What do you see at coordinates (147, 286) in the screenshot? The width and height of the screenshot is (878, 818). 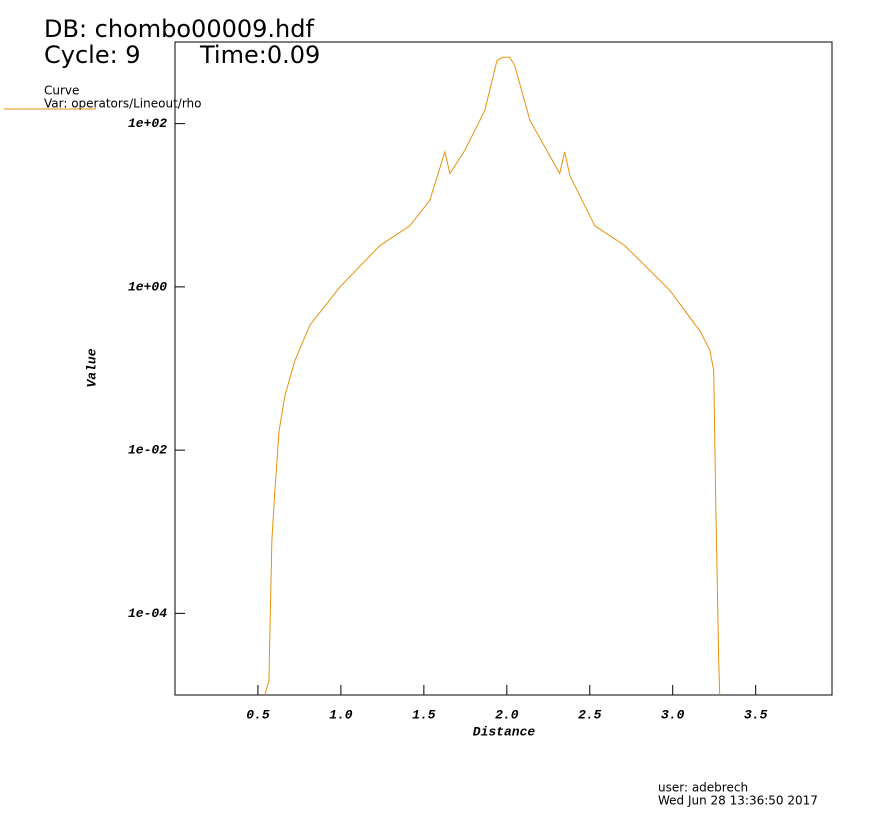 I see `y-tick-label: 1e+00` at bounding box center [147, 286].